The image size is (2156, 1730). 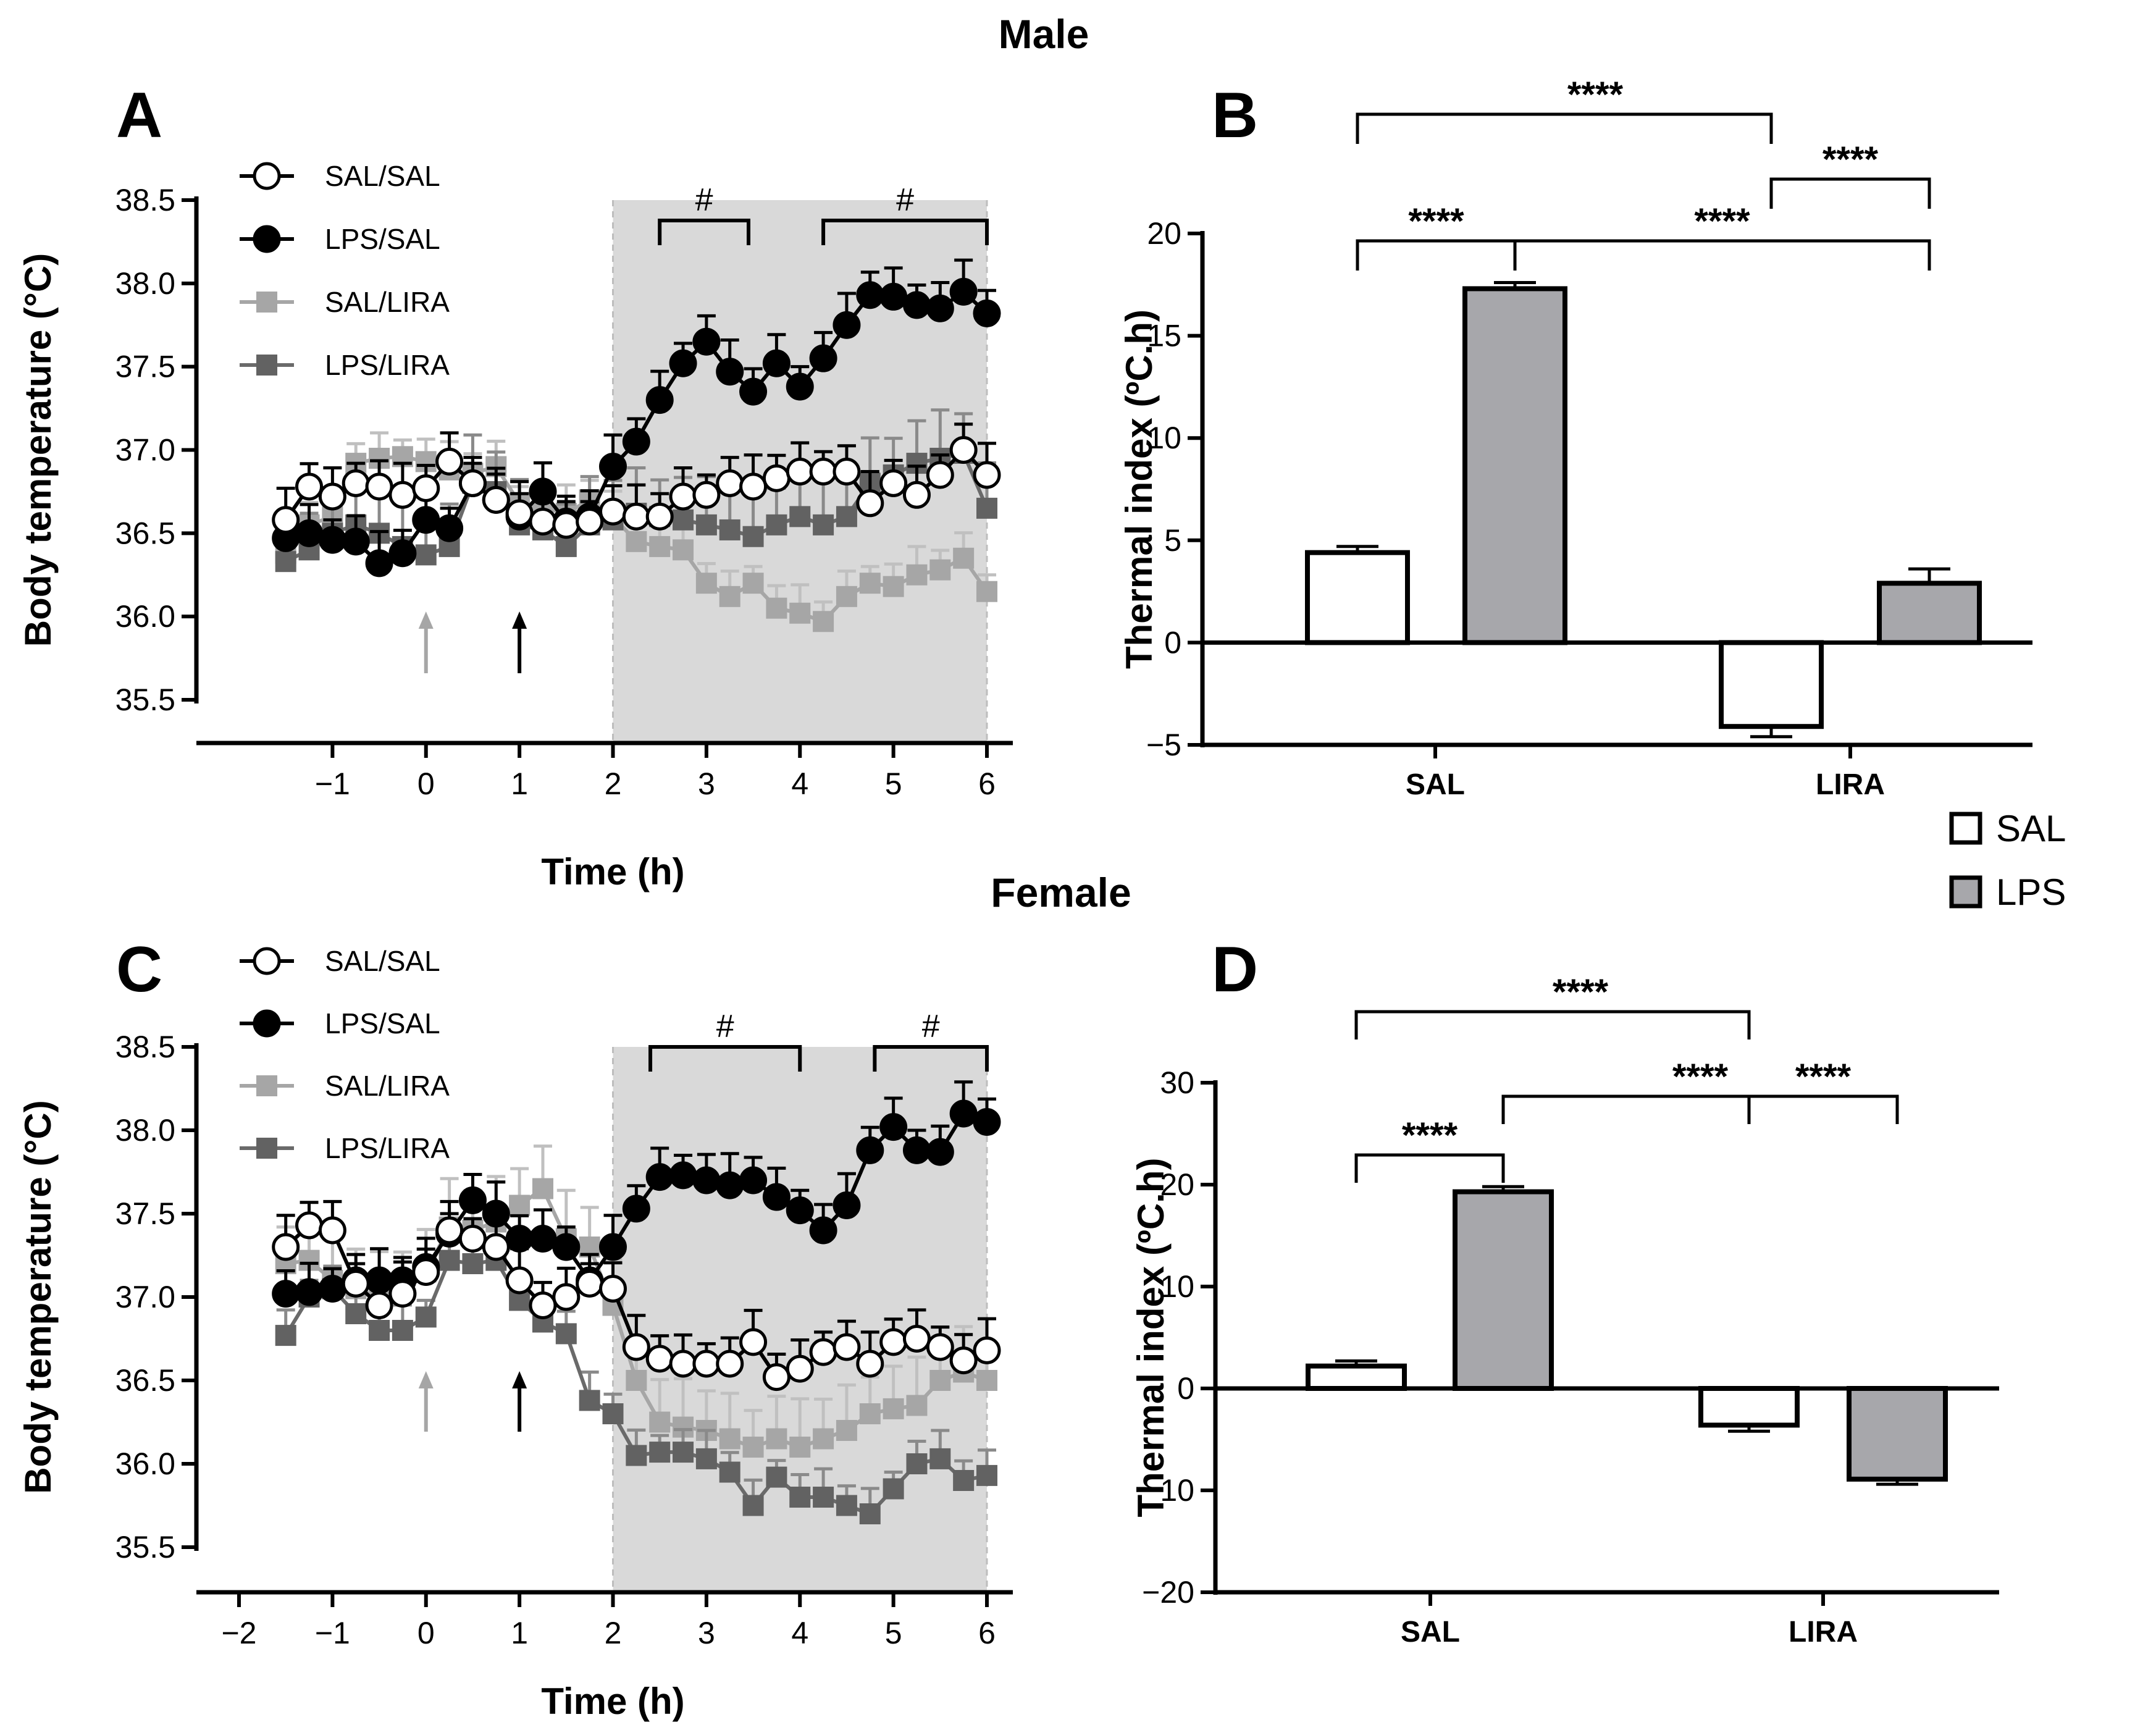 What do you see at coordinates (145, 700) in the screenshot?
I see `y-tick-label: 35.5` at bounding box center [145, 700].